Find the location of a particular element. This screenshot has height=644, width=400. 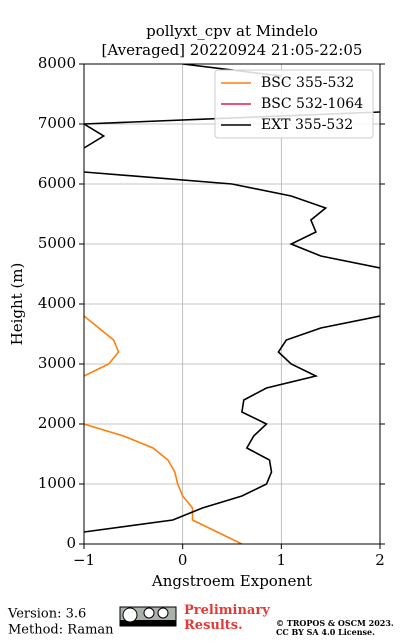

chart-title: pollyxt_cpv at Mindelo is located at coordinates (232, 31).